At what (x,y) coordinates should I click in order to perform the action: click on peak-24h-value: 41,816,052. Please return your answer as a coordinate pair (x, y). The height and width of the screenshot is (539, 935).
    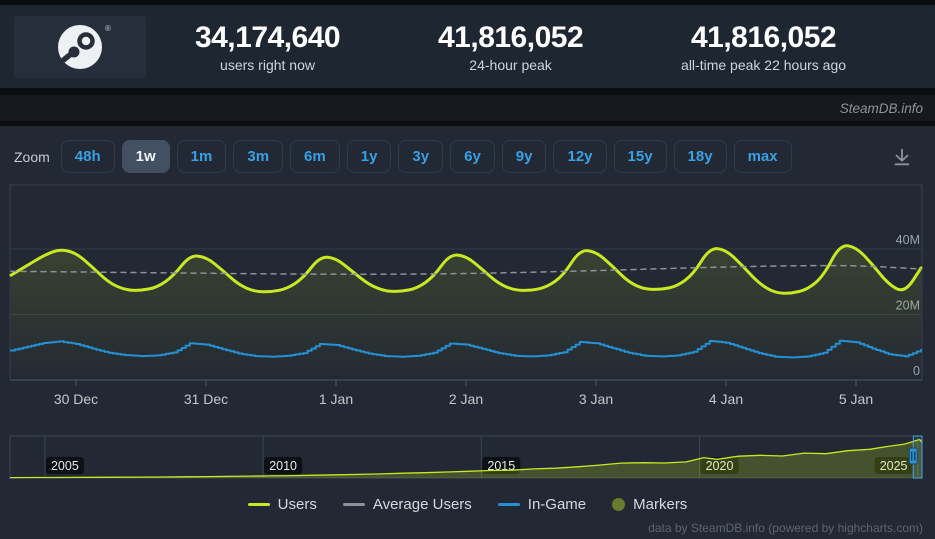
    Looking at the image, I should click on (510, 37).